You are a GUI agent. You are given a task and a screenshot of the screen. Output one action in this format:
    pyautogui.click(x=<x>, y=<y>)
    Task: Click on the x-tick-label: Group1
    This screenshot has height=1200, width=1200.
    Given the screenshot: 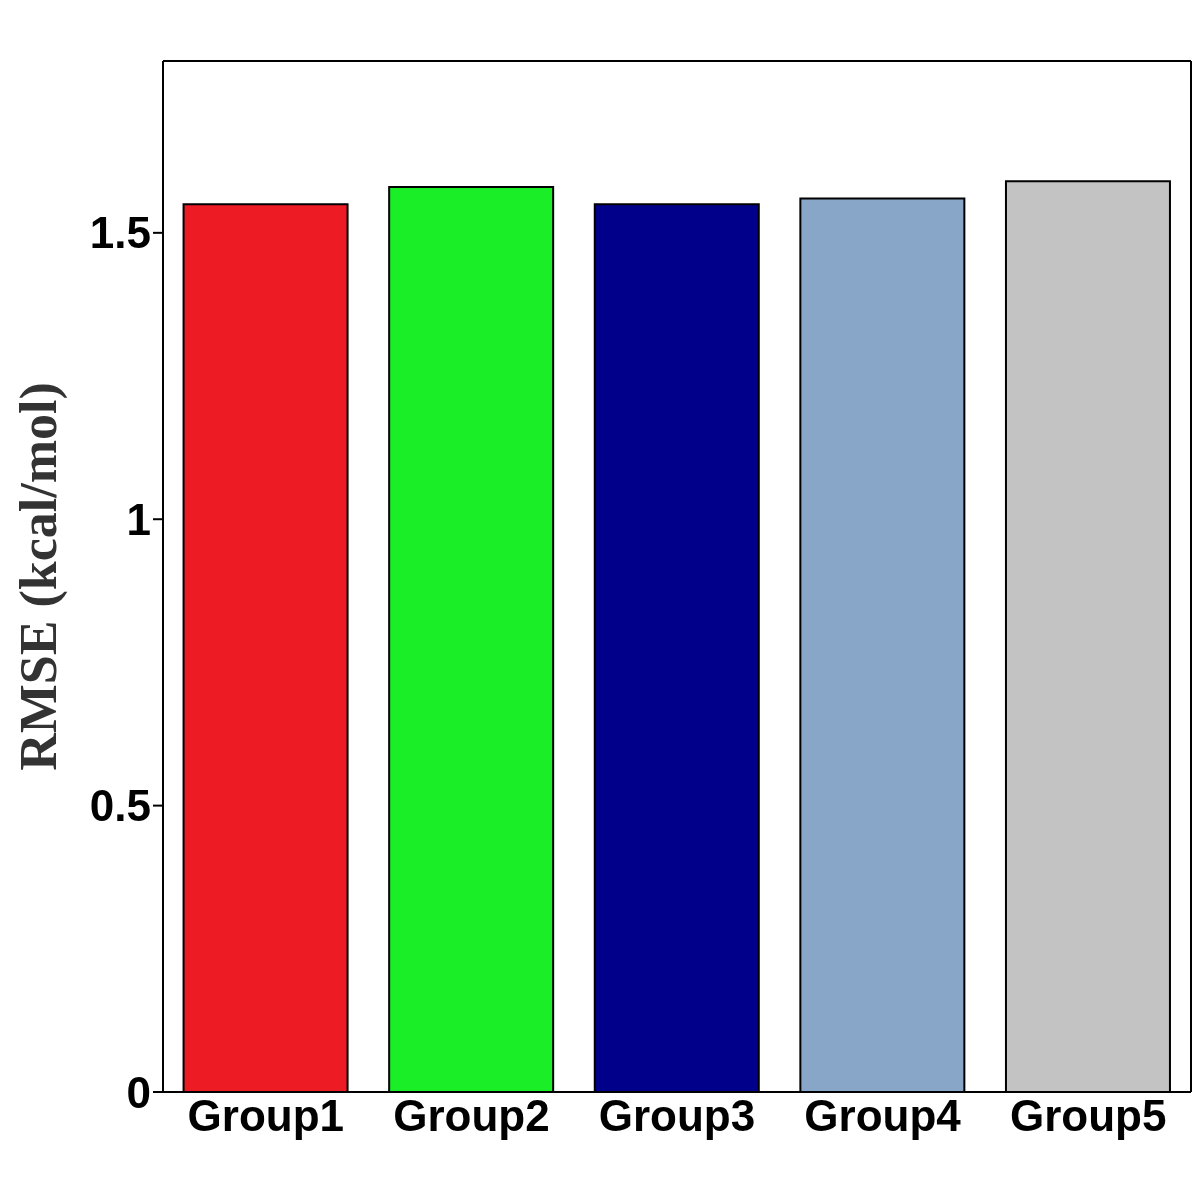 What is the action you would take?
    pyautogui.click(x=266, y=1116)
    